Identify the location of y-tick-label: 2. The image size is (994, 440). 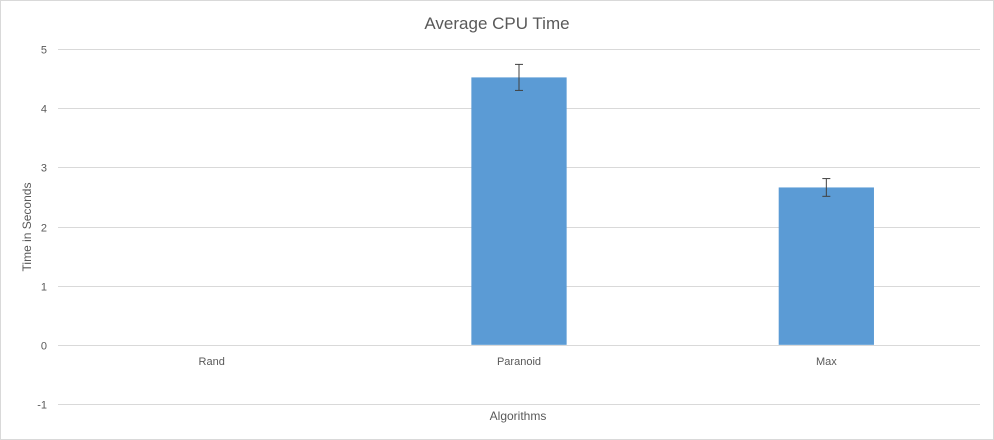
(44, 229).